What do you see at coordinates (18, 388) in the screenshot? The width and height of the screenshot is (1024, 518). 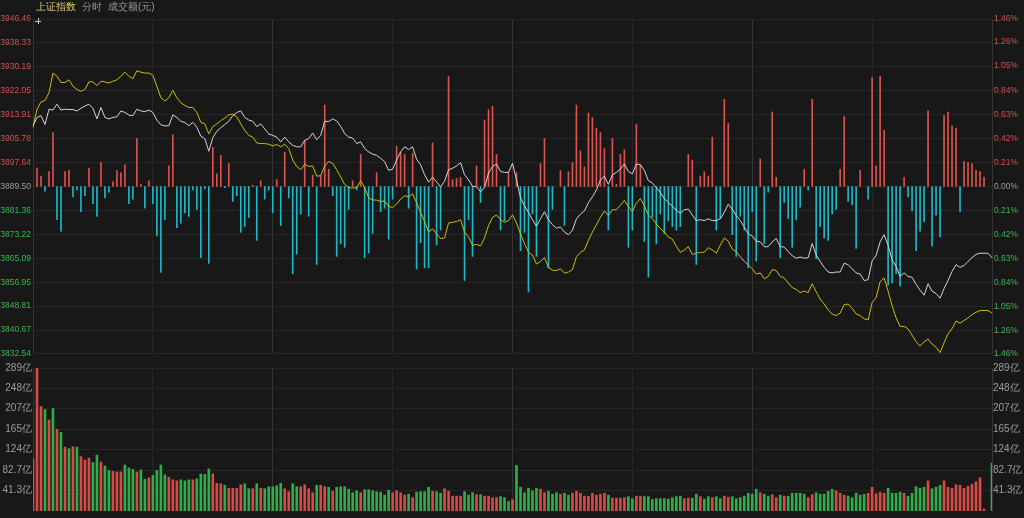 I see `y-tick-label: 248亿` at bounding box center [18, 388].